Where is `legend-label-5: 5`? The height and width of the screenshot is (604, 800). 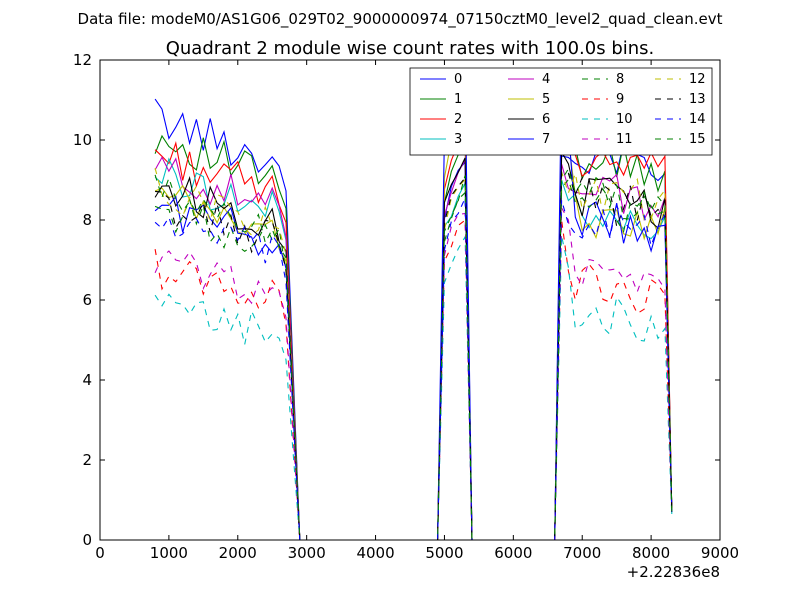
legend-label-5: 5 is located at coordinates (546, 99).